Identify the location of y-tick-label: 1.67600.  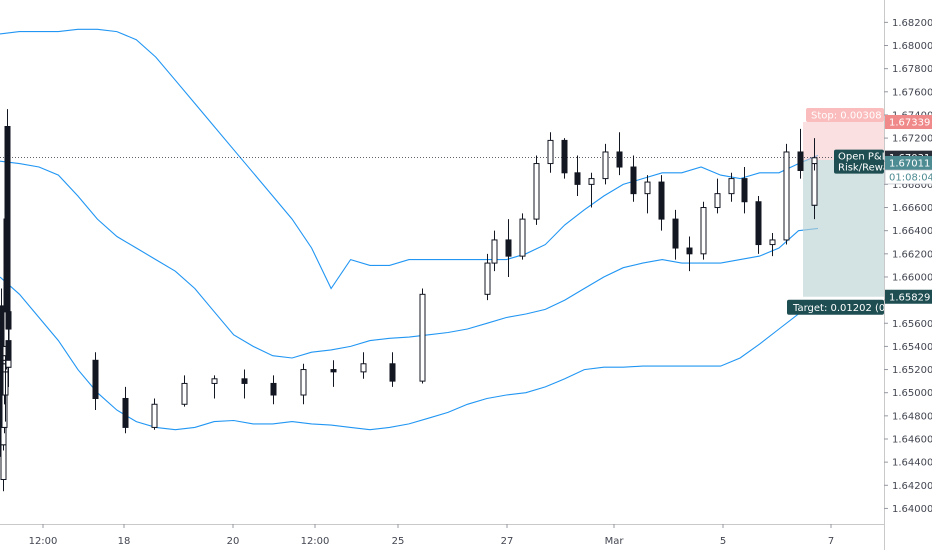
(912, 92).